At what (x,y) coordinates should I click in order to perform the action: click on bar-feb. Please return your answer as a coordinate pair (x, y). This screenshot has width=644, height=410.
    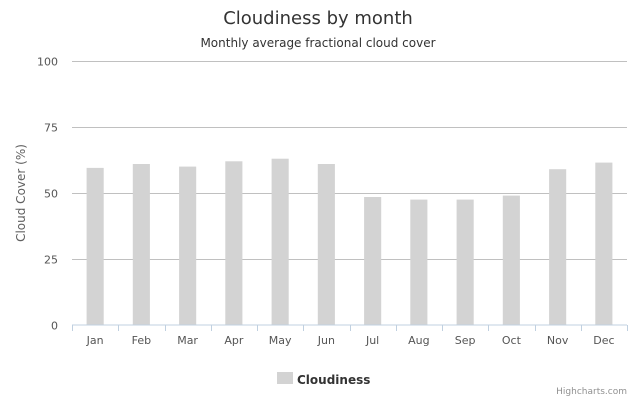
    Looking at the image, I should click on (141, 244).